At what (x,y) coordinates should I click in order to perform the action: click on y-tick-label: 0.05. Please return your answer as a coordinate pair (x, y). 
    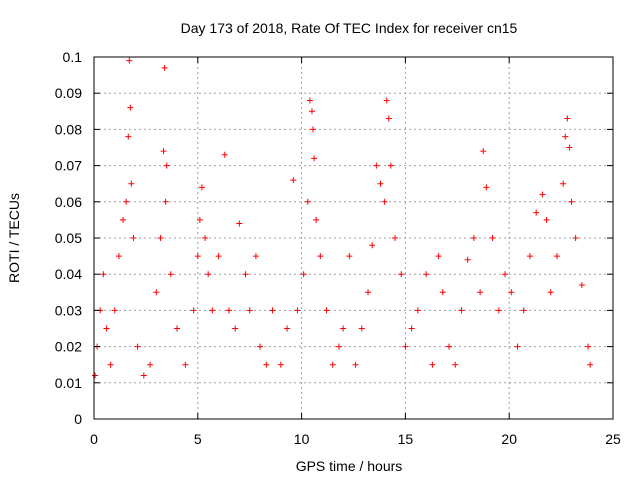
    Looking at the image, I should click on (68, 238).